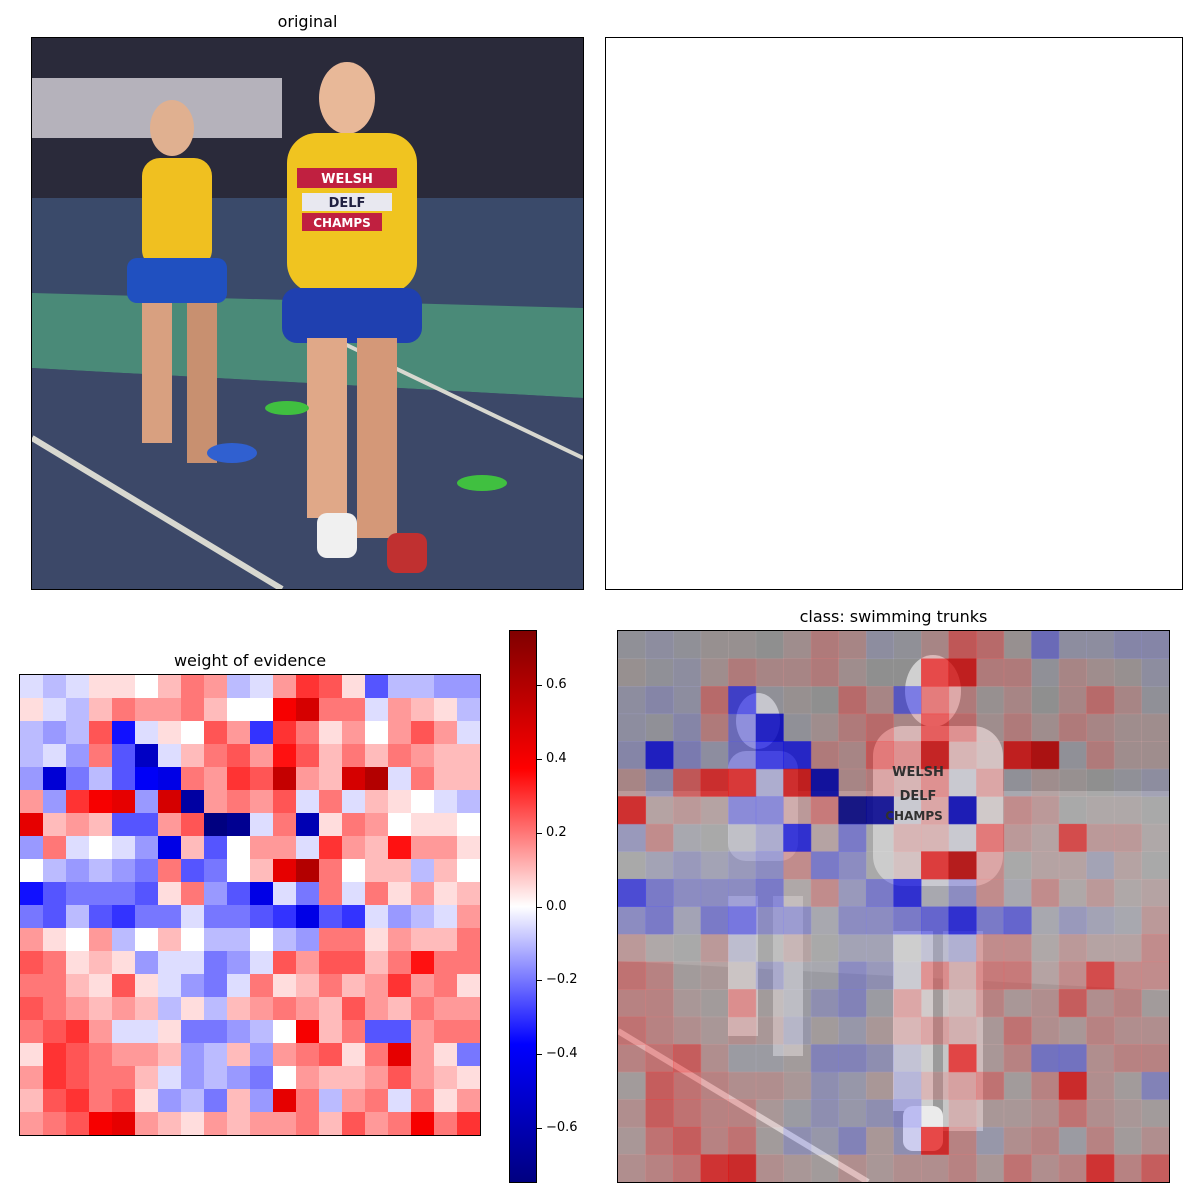 This screenshot has width=1200, height=1200. I want to click on overlay-jersey-text-3: CHAMPS, so click(914, 816).